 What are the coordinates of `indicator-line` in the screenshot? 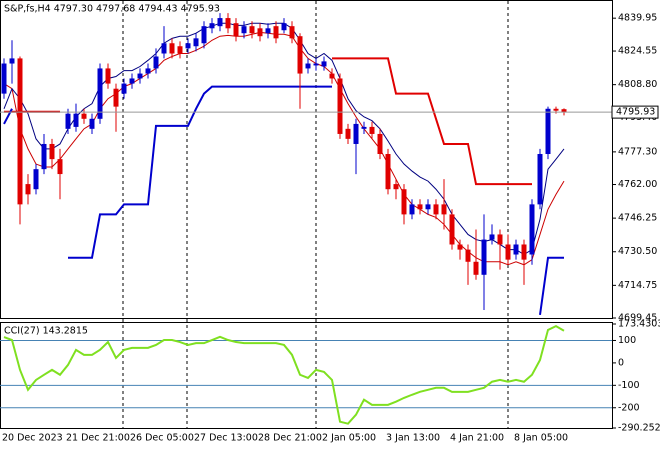 It's located at (432, 121).